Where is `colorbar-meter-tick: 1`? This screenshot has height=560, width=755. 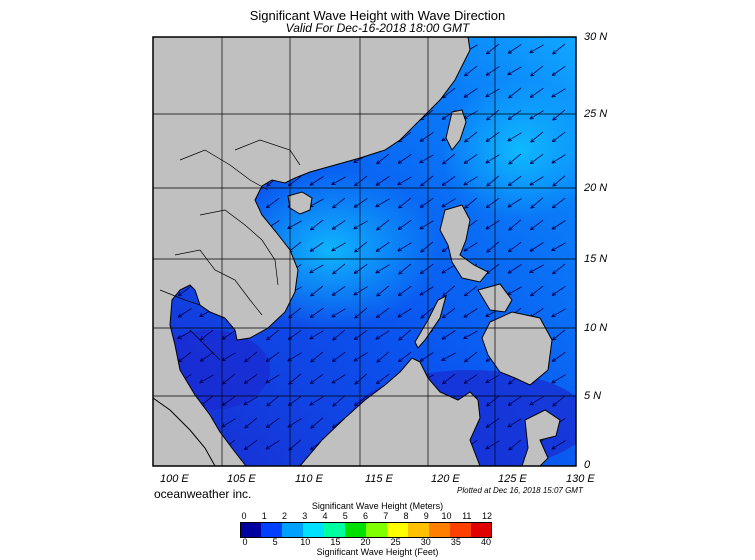 colorbar-meter-tick: 1 is located at coordinates (264, 516).